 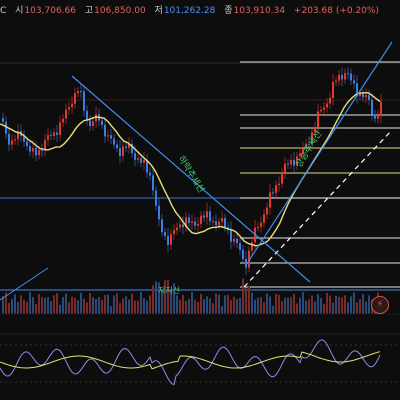 I want to click on low-value: 101,262.28, so click(x=189, y=11).